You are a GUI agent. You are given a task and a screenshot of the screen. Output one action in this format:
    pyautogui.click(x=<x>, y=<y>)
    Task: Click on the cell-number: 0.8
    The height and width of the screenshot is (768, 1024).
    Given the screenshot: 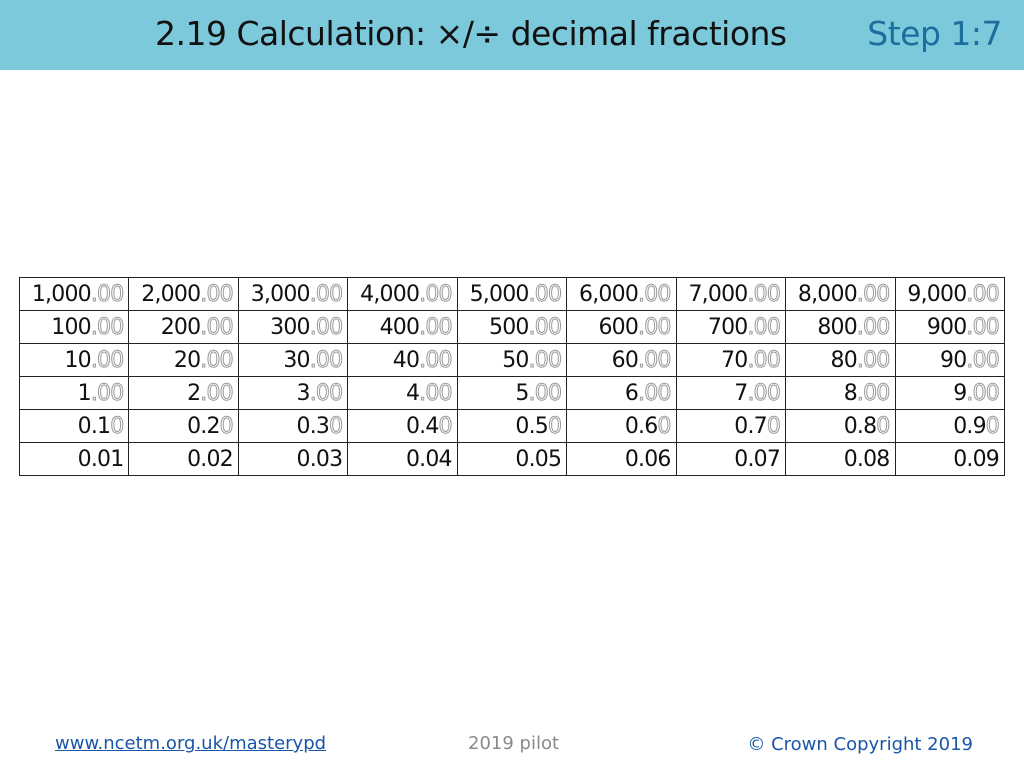 What is the action you would take?
    pyautogui.click(x=860, y=426)
    